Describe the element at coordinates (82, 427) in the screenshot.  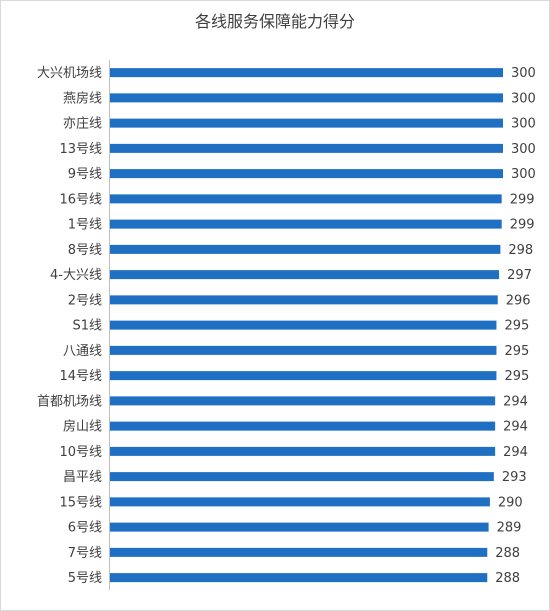
I see `category-label: 房山线` at that location.